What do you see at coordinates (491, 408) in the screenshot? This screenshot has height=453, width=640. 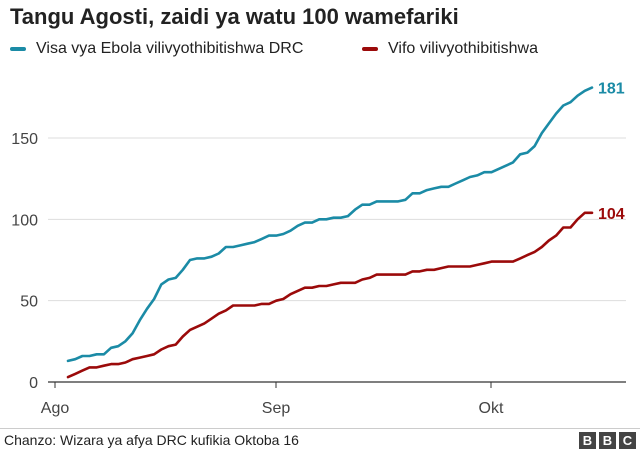 I see `x-tick-label: Okt` at bounding box center [491, 408].